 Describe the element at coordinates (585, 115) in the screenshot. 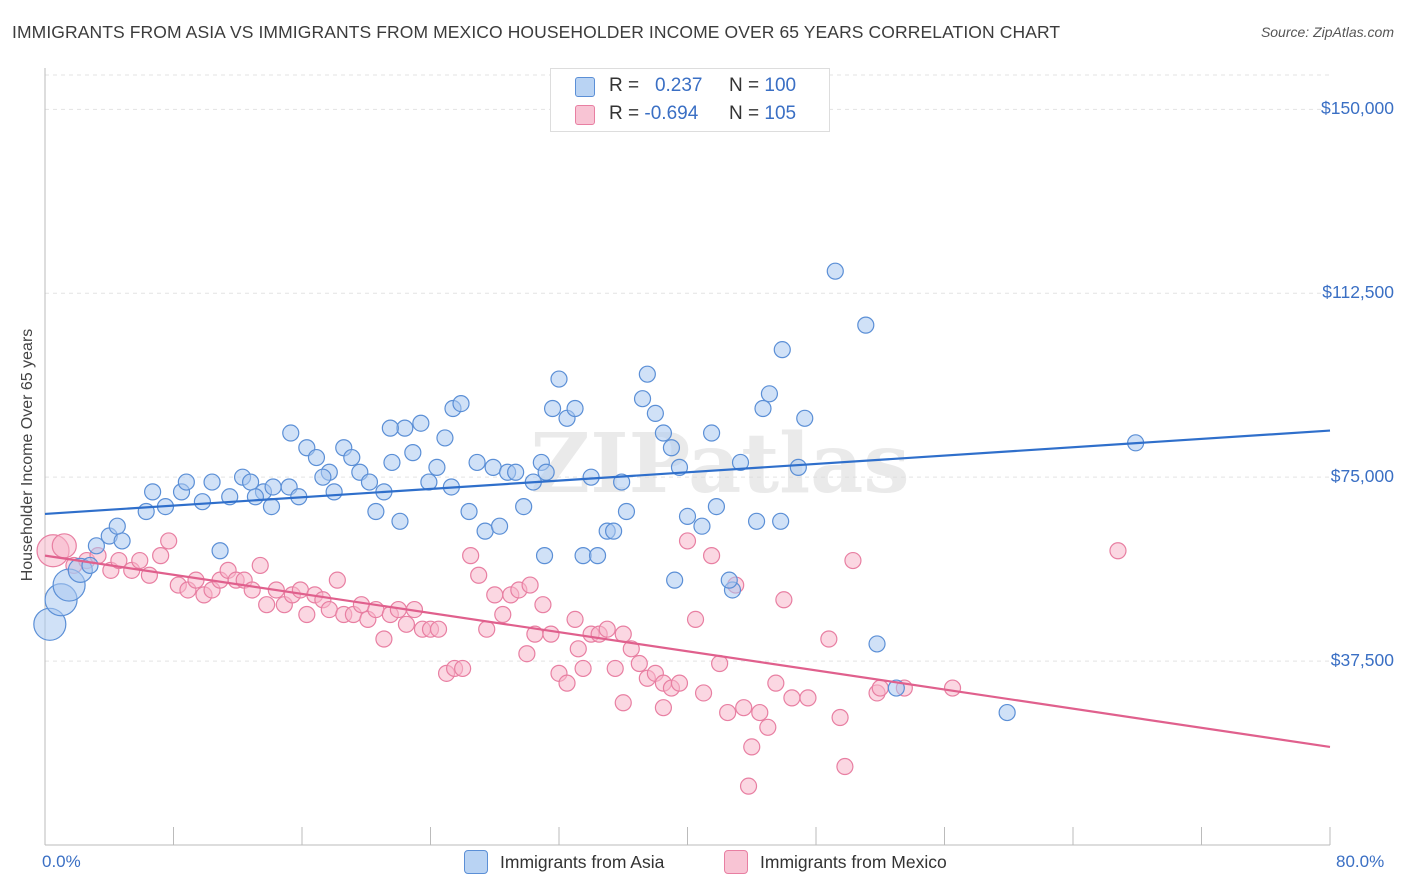

I see `legend-swatch-mexico` at that location.